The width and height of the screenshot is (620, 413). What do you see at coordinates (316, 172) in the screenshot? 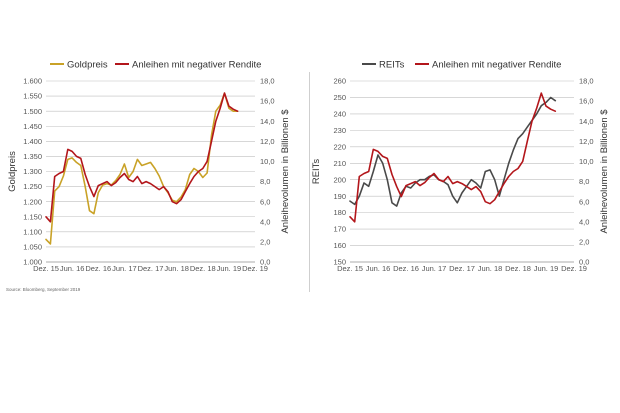
I see `y-left-axis-title: REITs` at bounding box center [316, 172].